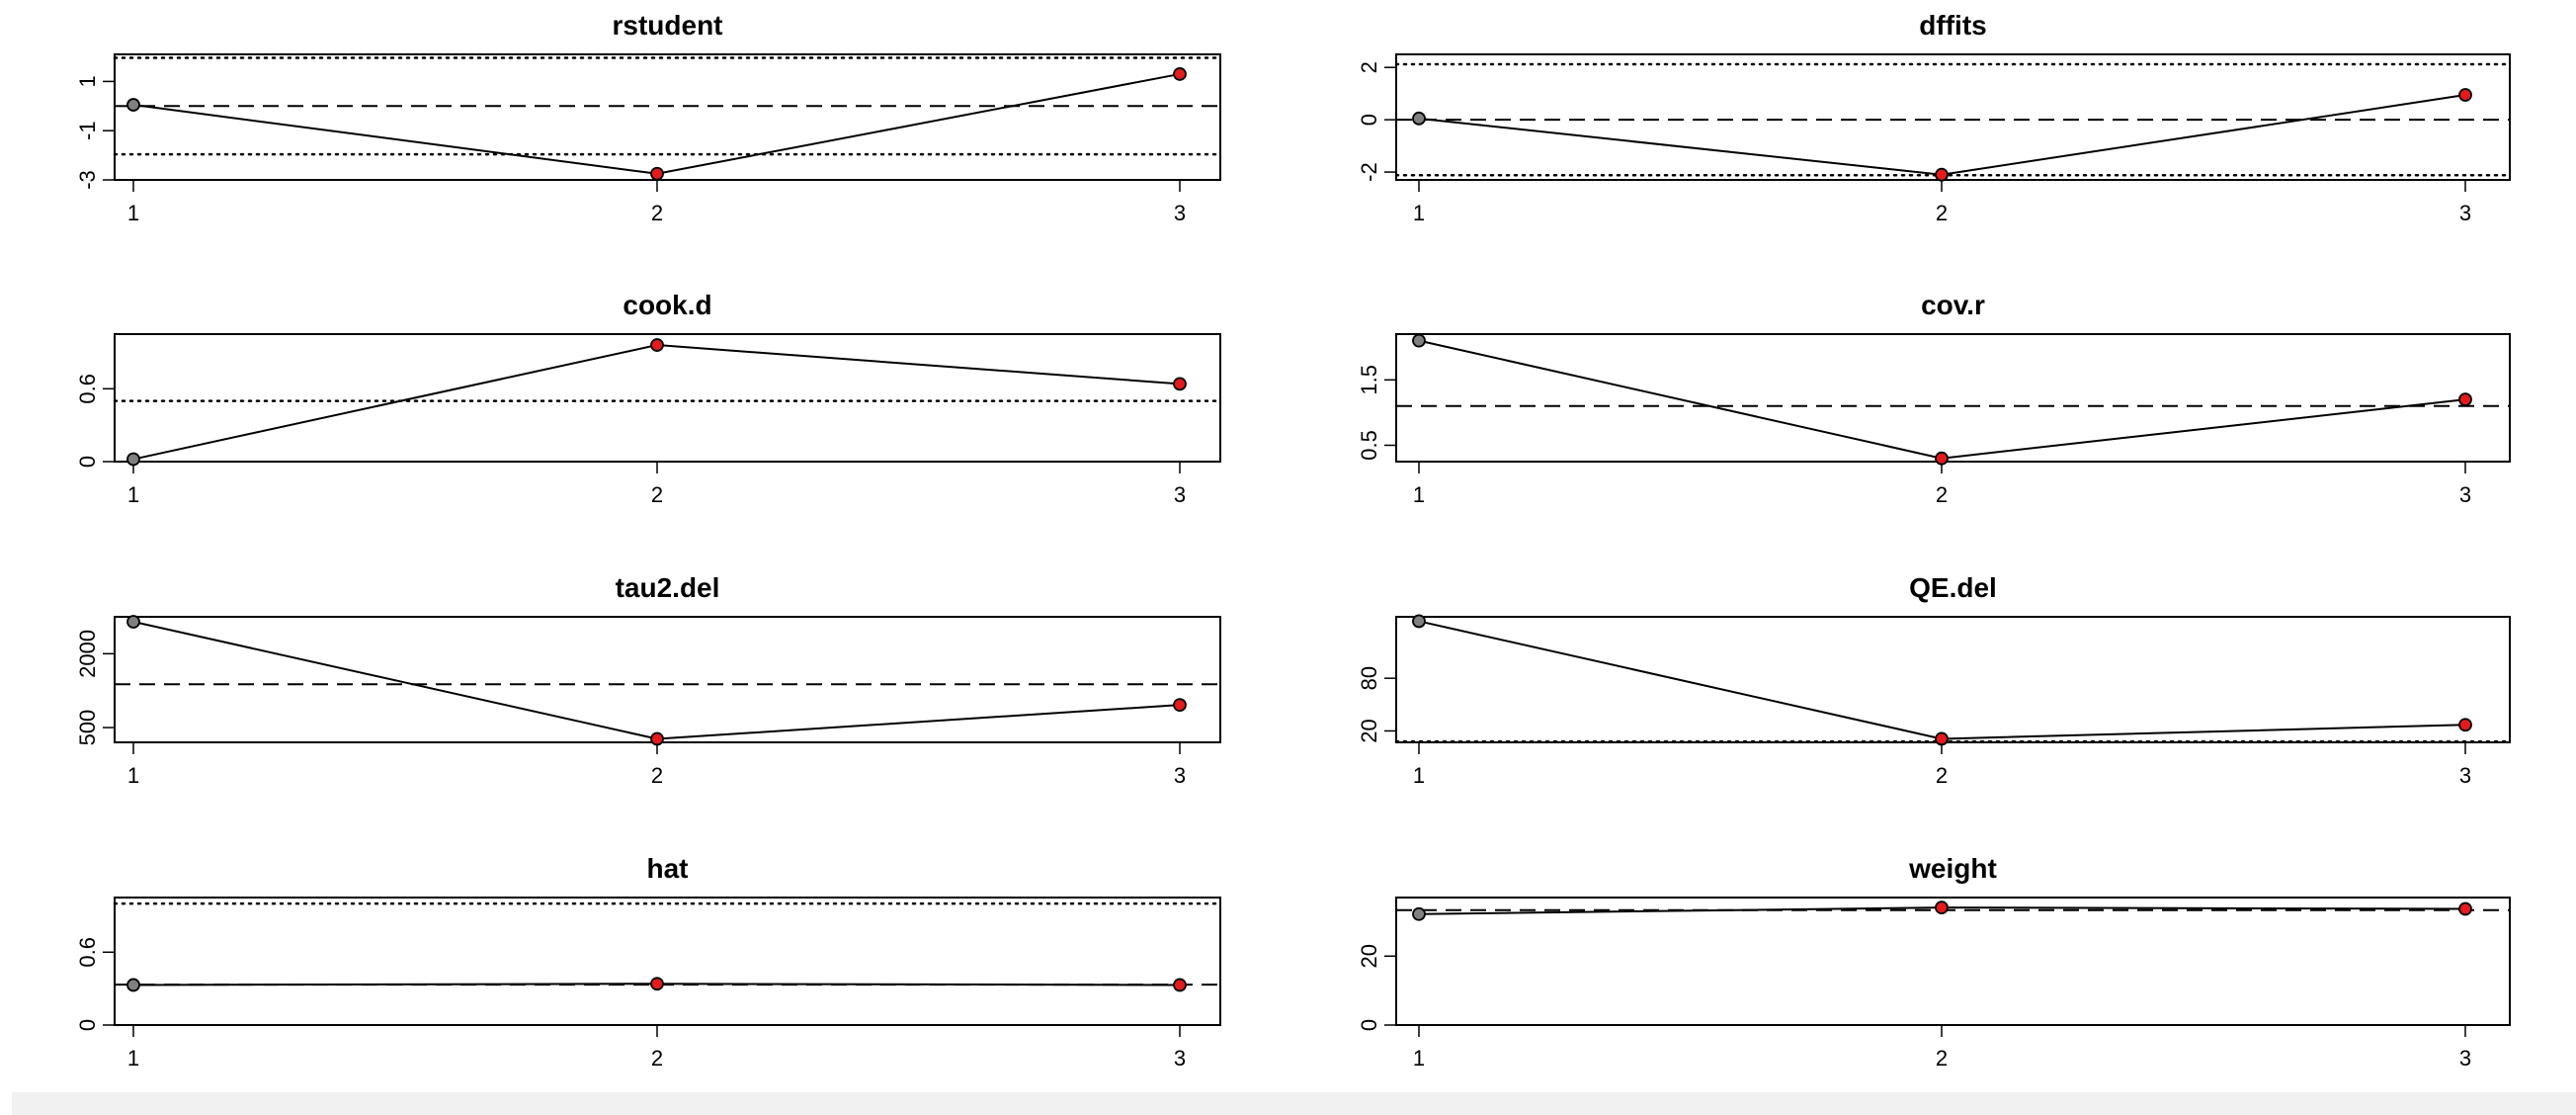  I want to click on y-tick-label: 1.5, so click(1369, 380).